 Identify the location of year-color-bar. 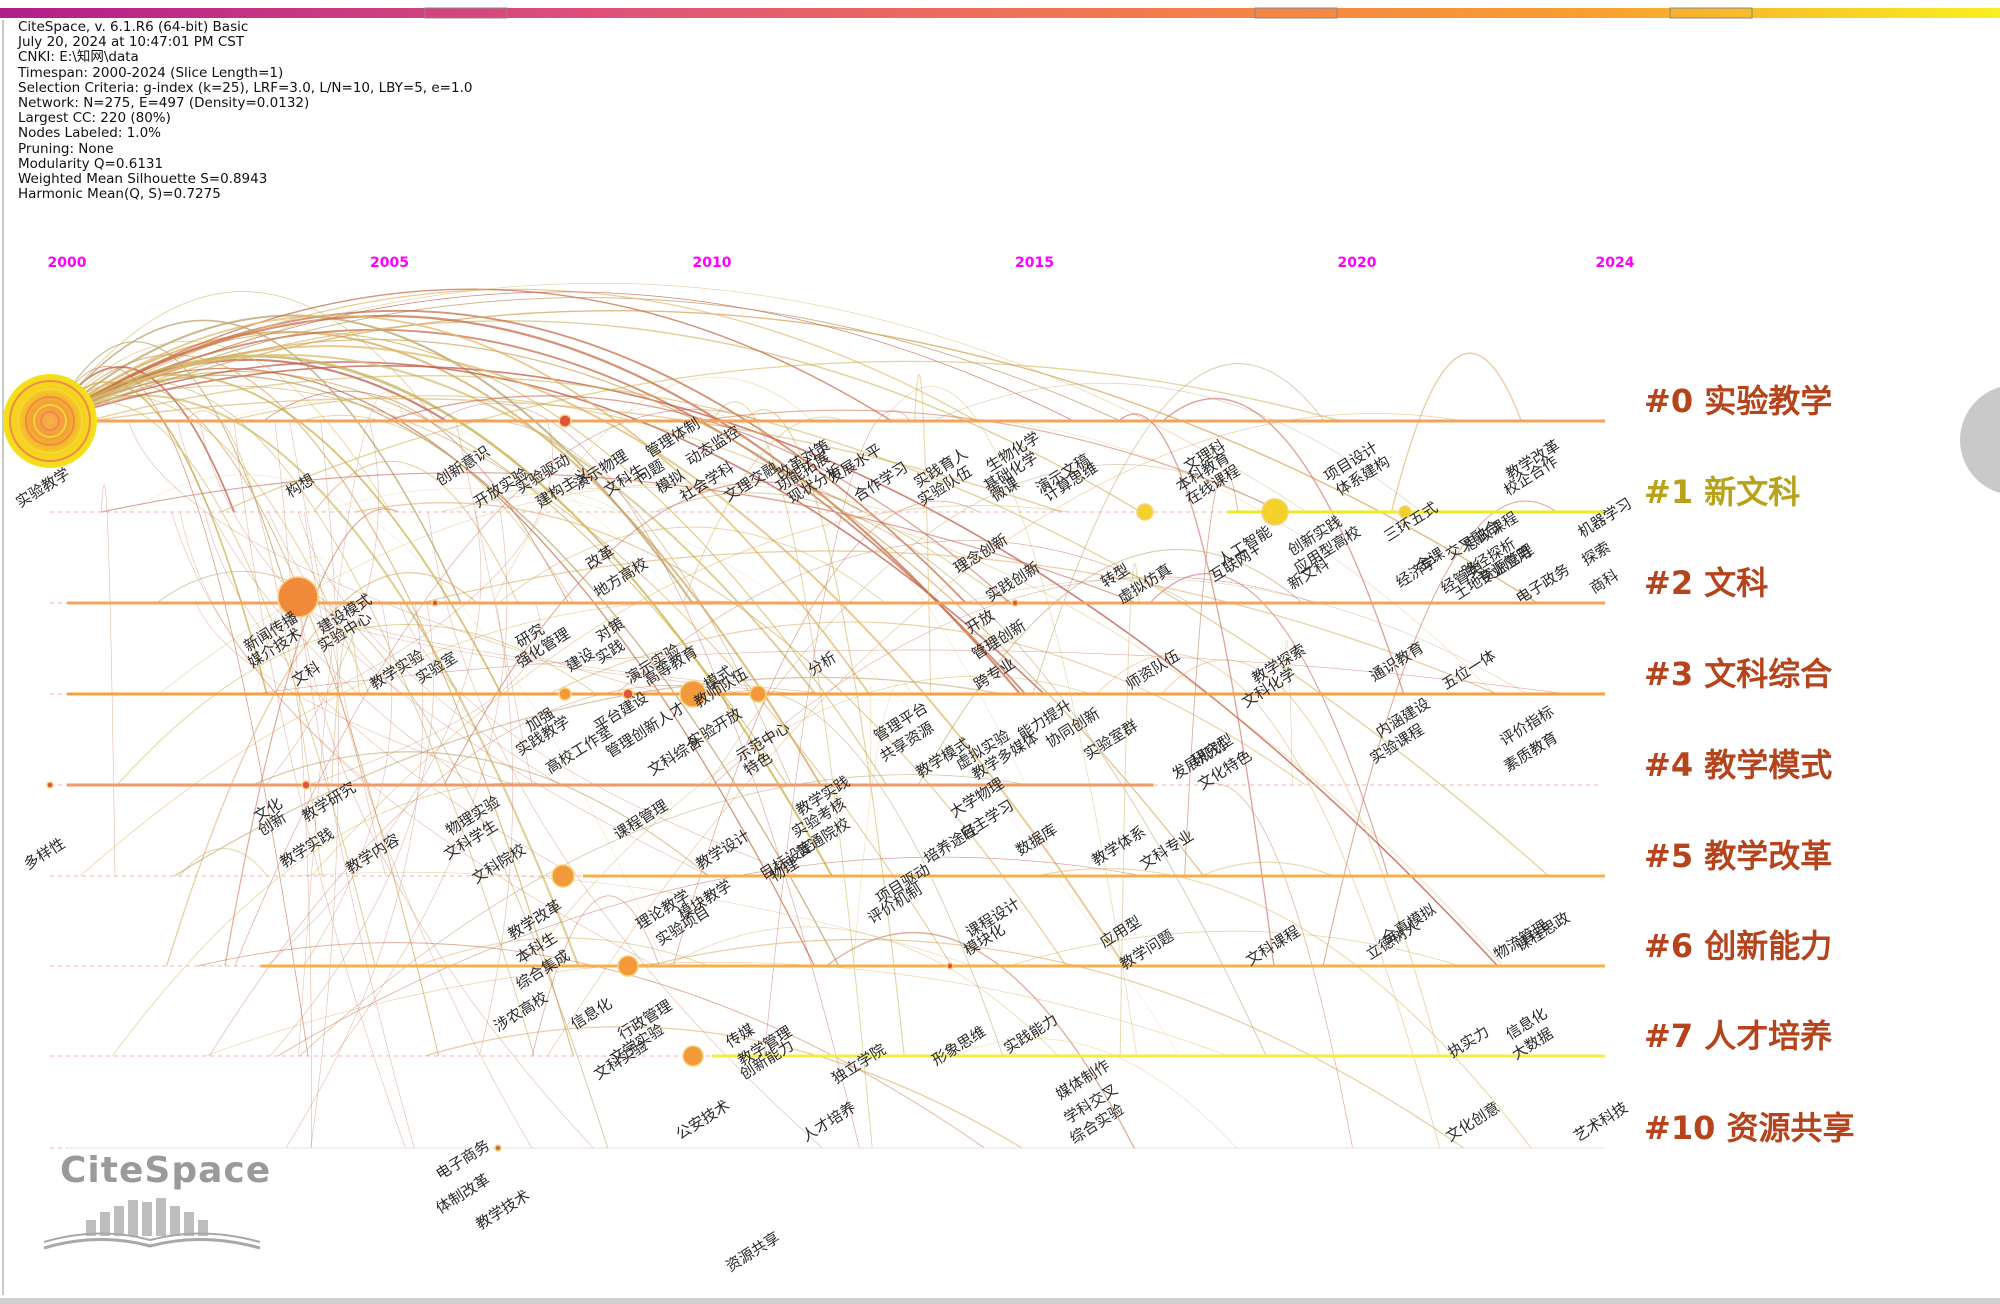
(1000, 13).